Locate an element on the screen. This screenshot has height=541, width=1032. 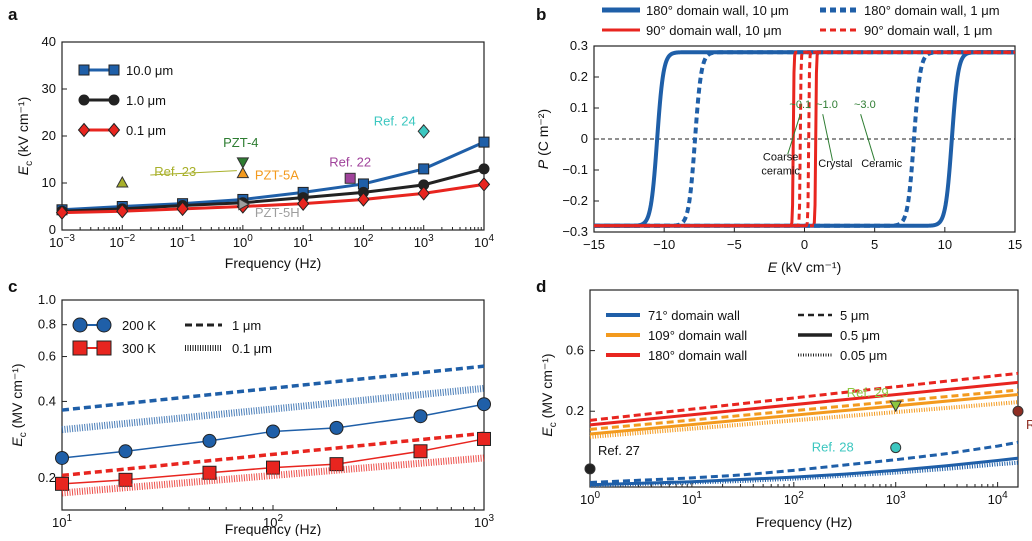
legend-label: 1 μm is located at coordinates (246, 325).